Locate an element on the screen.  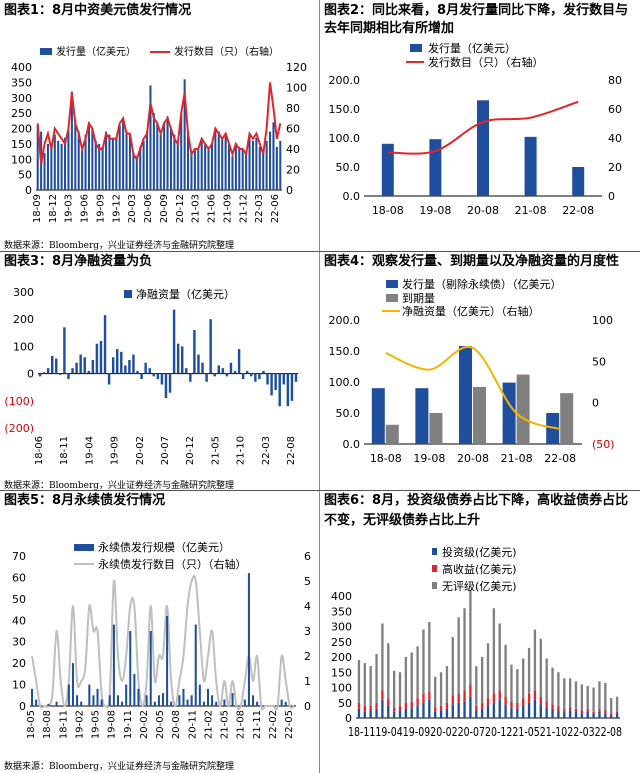
legend-label: 永续债发行数目（只）（右轴） is located at coordinates (172, 564).